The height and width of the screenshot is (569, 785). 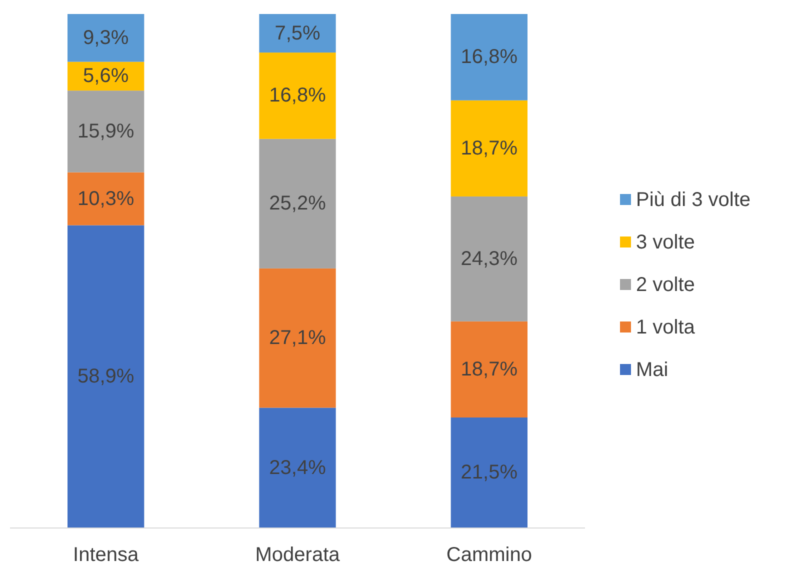 I want to click on data-label: 25,2%, so click(x=297, y=203).